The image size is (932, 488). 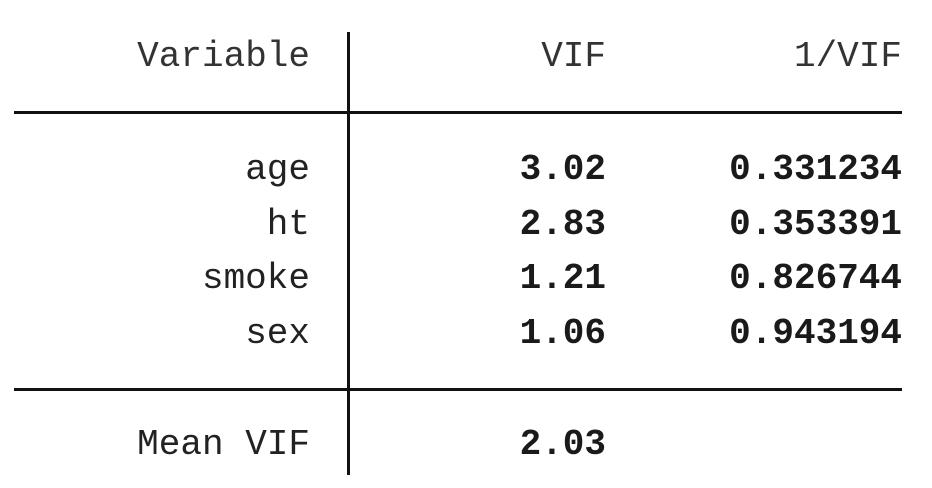 I want to click on row-vif: 3.02, so click(x=562, y=169).